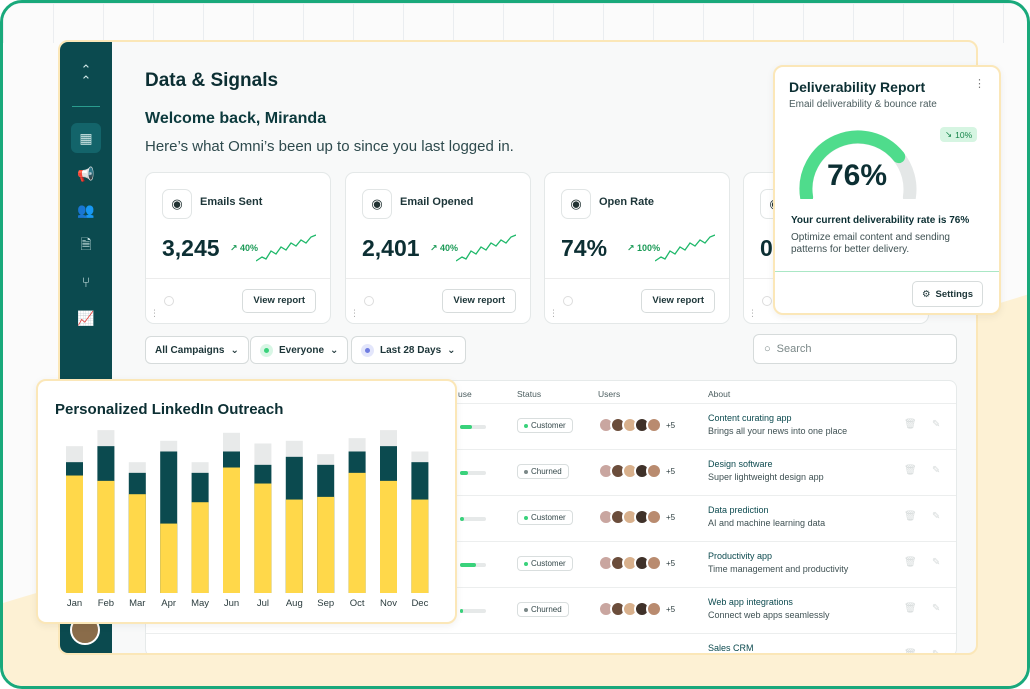  Describe the element at coordinates (86, 244) in the screenshot. I see `document-icon: 🗎` at that location.